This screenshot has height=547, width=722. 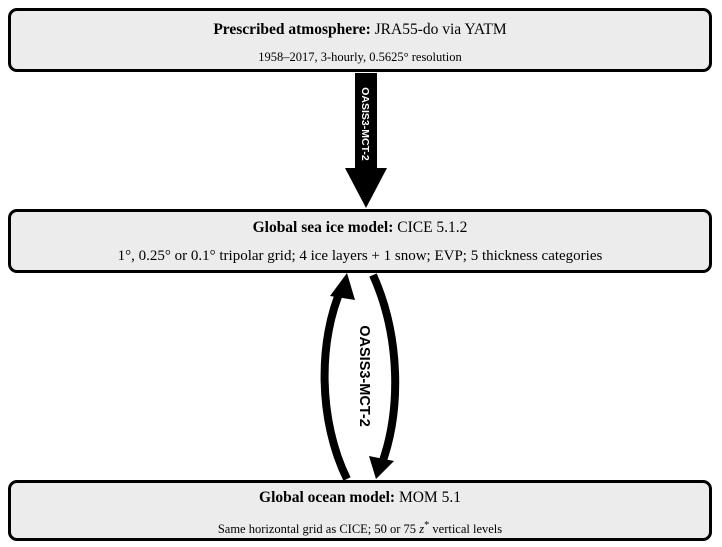 I want to click on ocean-to-ice-arrowhead, so click(x=342, y=286).